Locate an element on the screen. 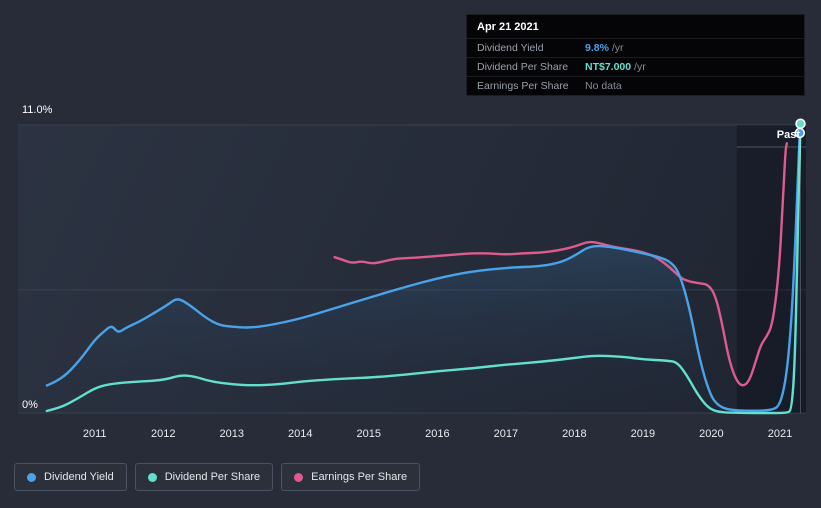  tooltip-row-value-group: 9.8% /yr is located at coordinates (604, 48).